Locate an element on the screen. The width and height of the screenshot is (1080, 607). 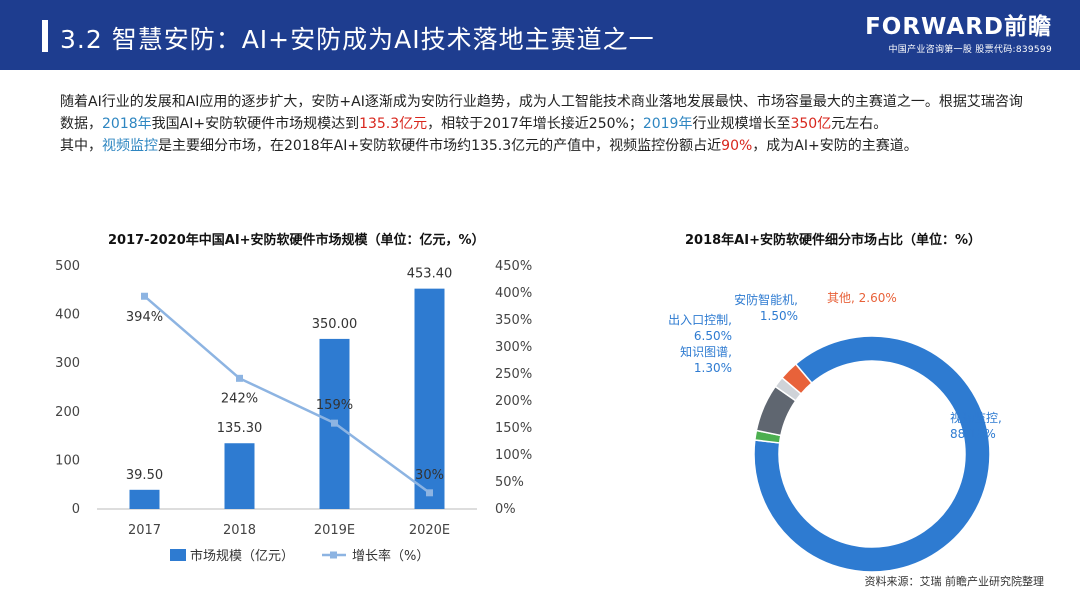
y-right-tick-label: 0% is located at coordinates (505, 509).